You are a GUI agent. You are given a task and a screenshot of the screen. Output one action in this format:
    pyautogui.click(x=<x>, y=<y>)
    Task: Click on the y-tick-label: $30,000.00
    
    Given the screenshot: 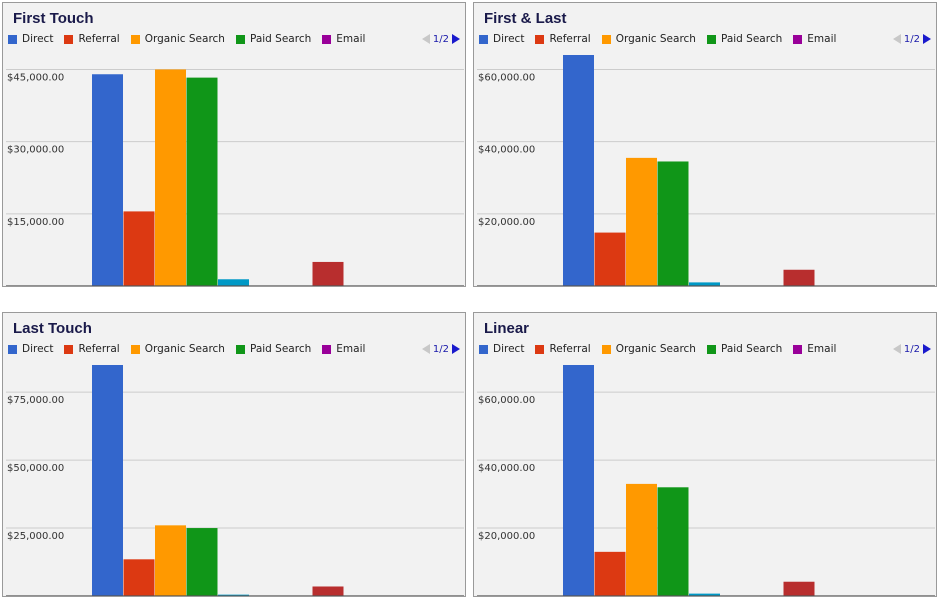 What is the action you would take?
    pyautogui.click(x=35, y=150)
    